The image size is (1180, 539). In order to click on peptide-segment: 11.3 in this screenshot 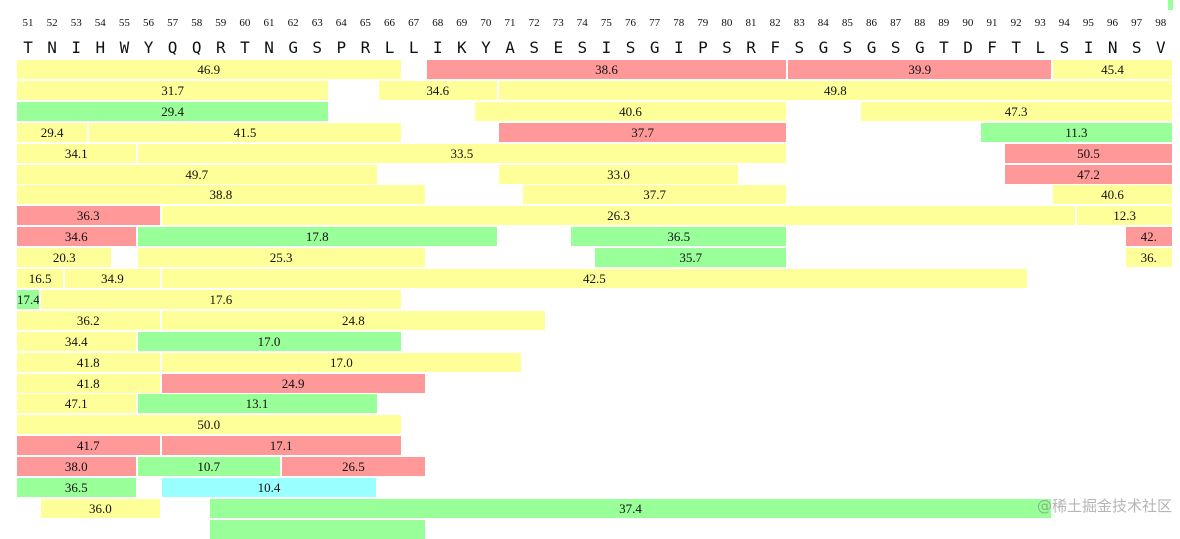, I will do `click(1076, 132)`.